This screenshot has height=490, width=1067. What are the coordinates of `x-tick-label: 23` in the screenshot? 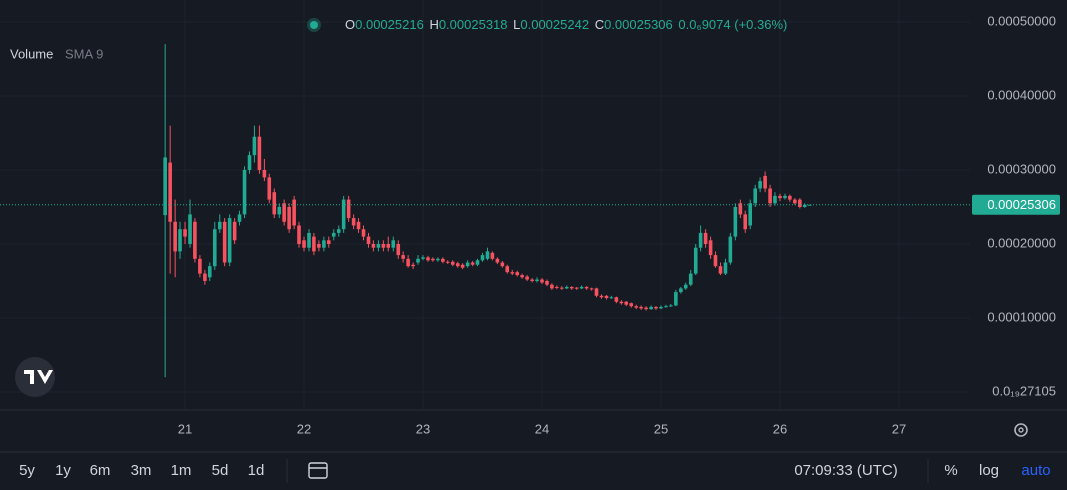 It's located at (423, 428).